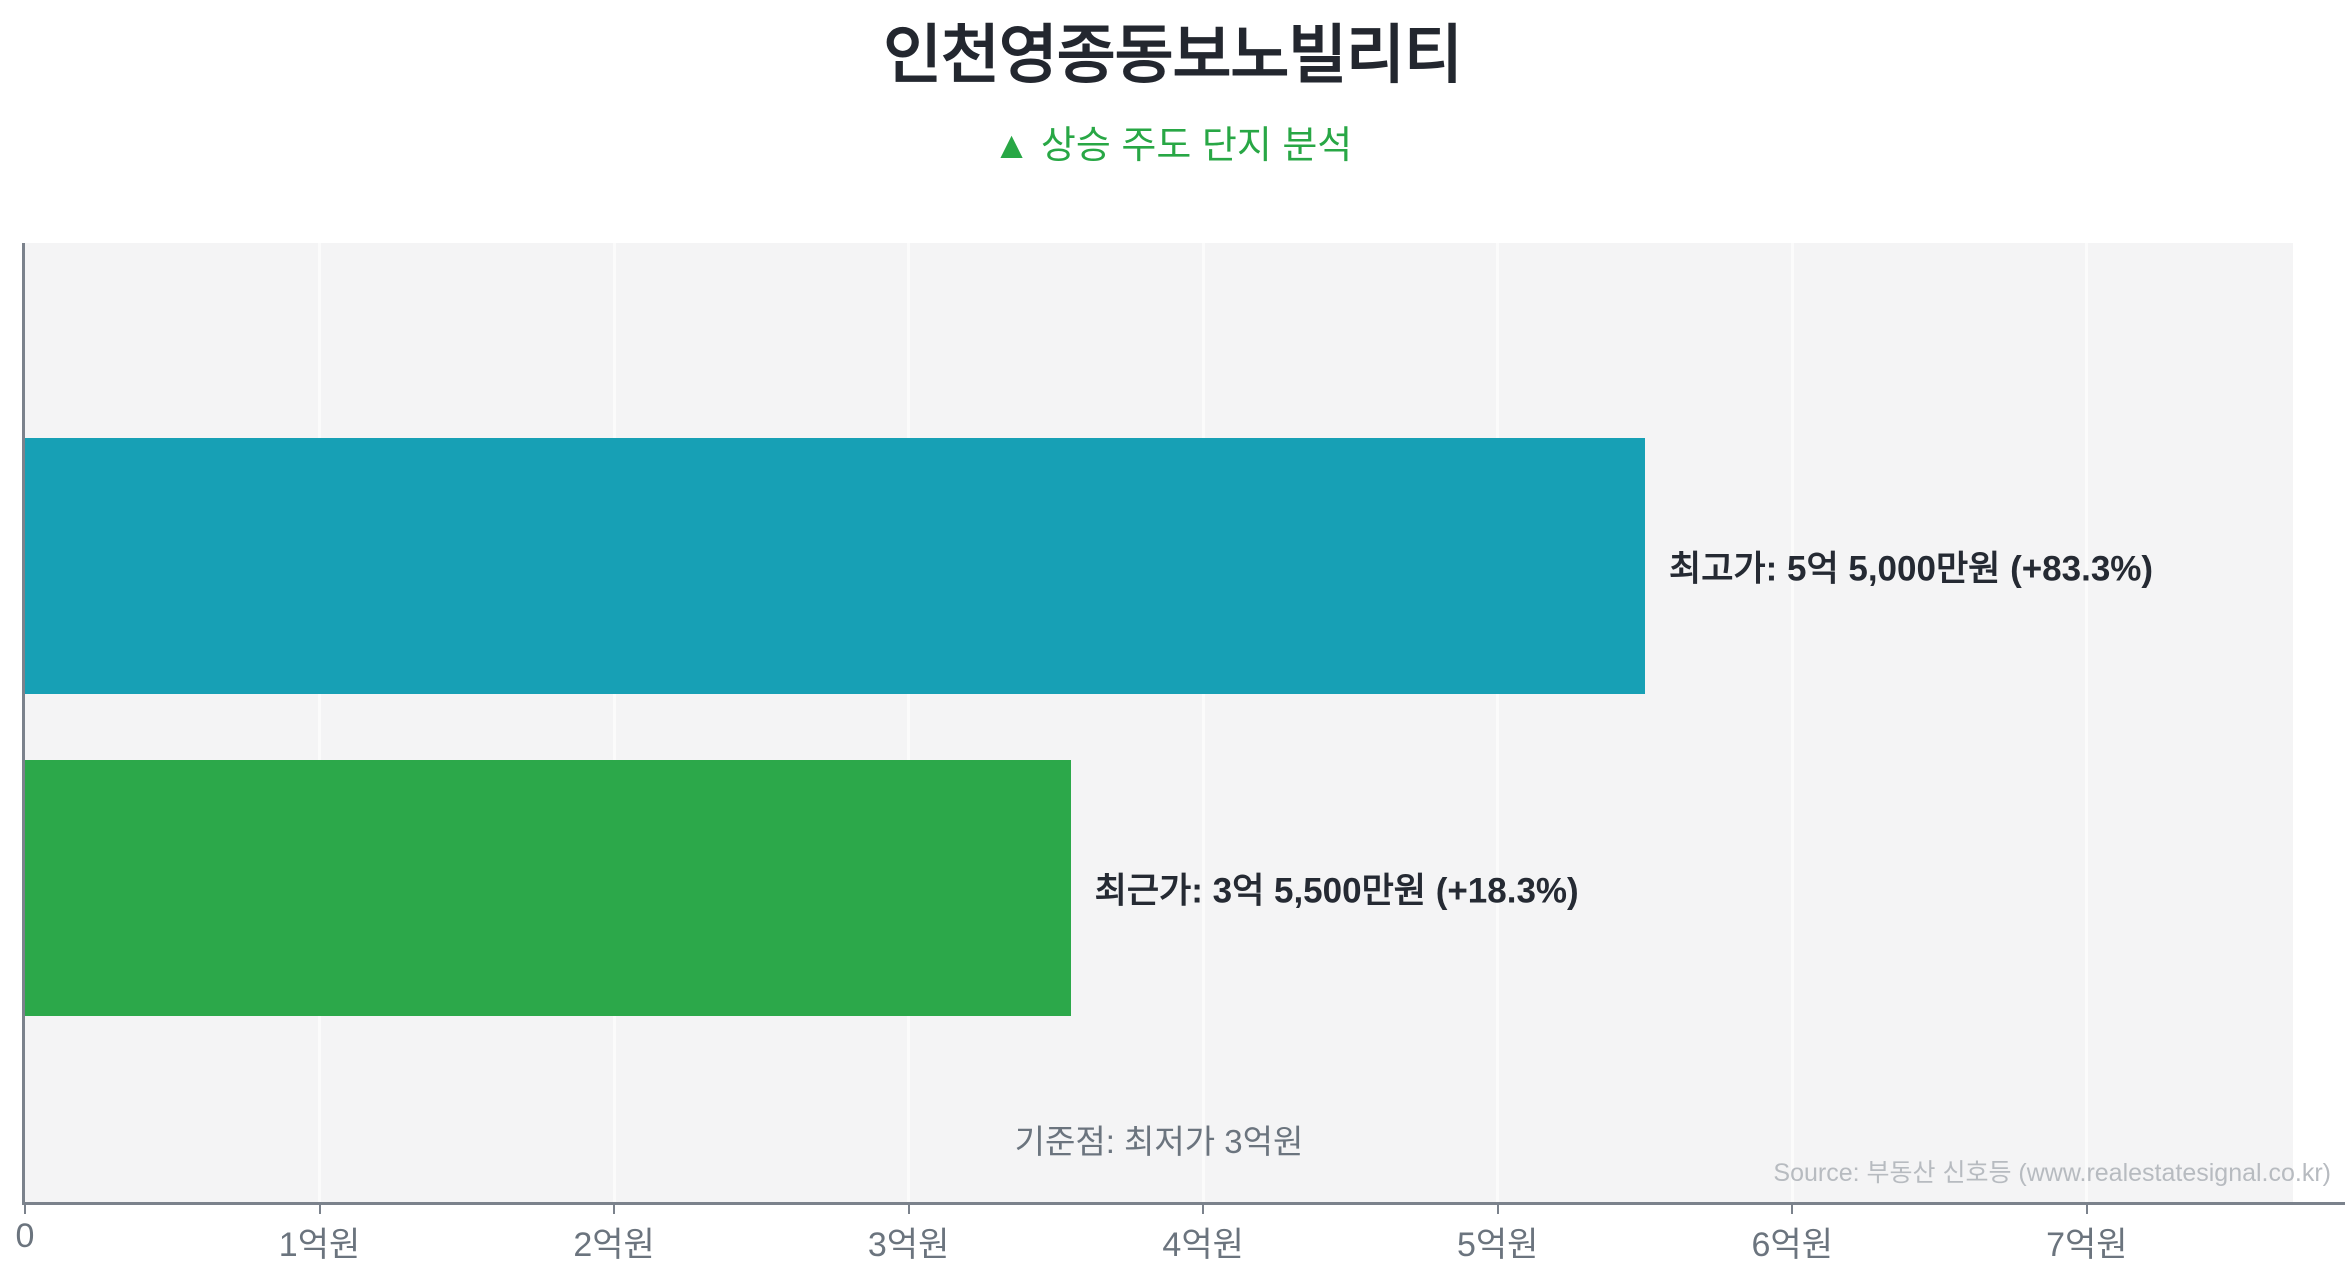 Image resolution: width=2345 pixels, height=1268 pixels. I want to click on x-axis-tick-label: 7억원, so click(2087, 1245).